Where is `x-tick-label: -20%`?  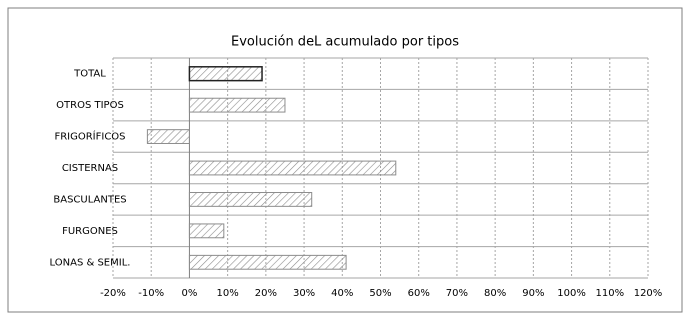
x-tick-label: -20% is located at coordinates (113, 293).